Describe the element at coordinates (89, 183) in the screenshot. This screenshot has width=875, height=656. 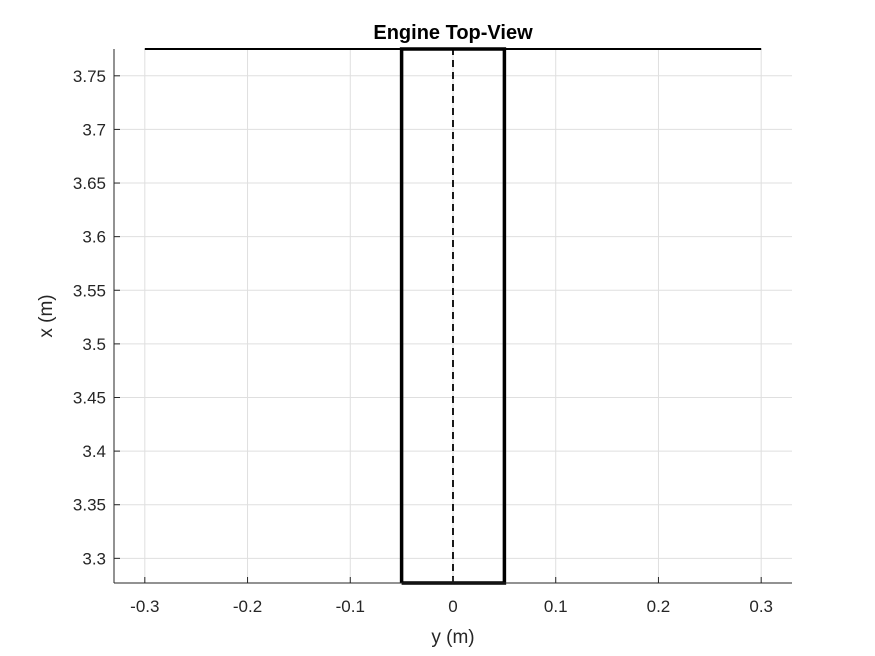
I see `y-tick-label: 3.65` at that location.